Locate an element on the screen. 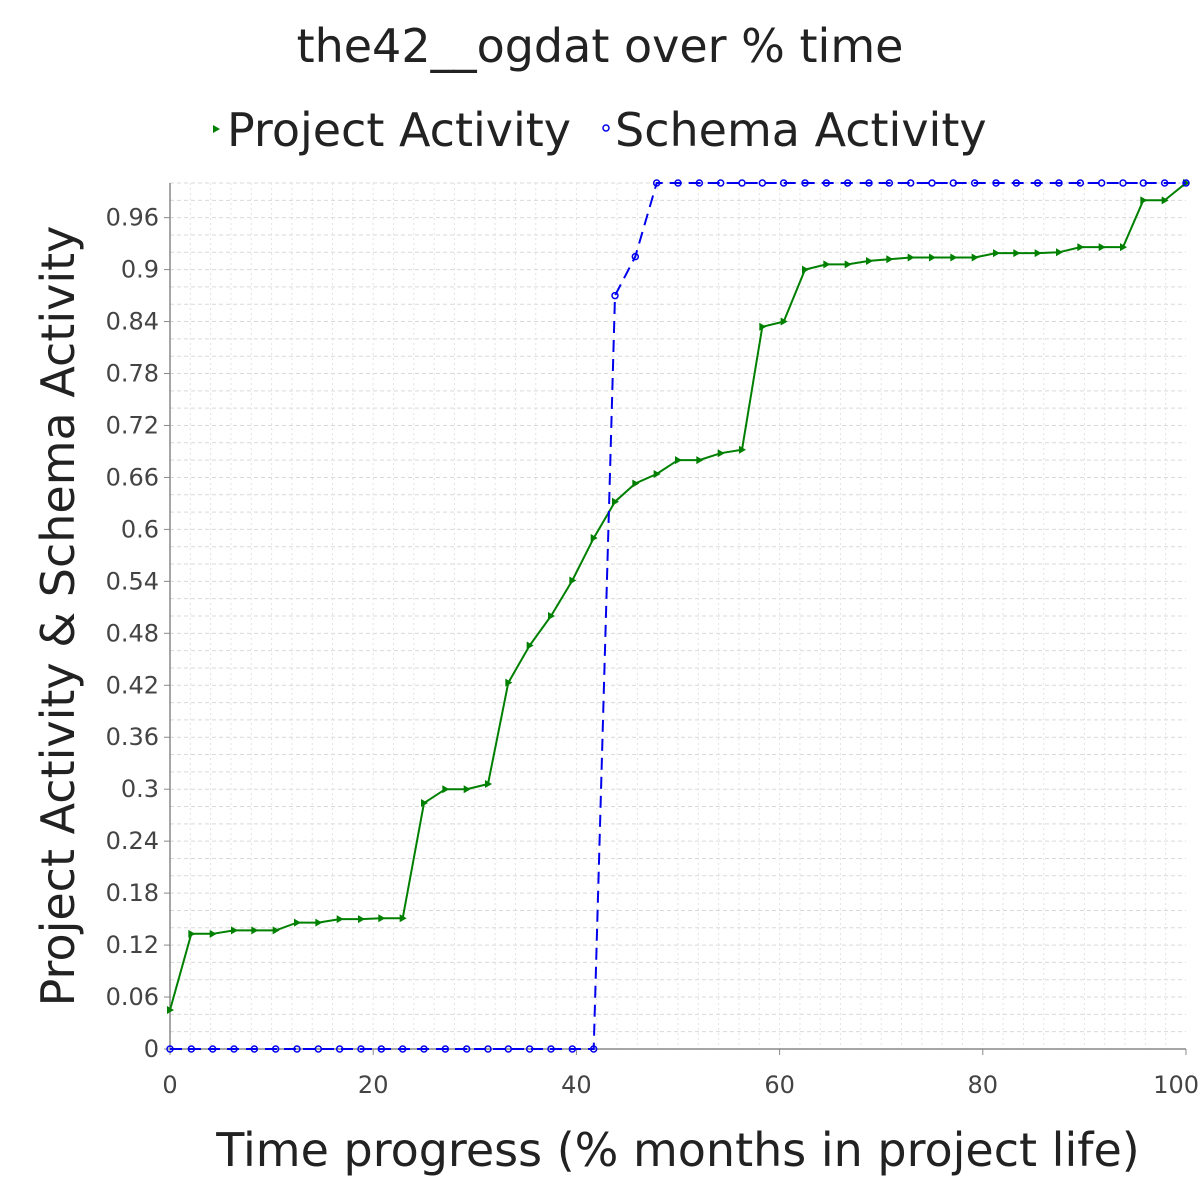  legend-item-project-activity: Project Activity is located at coordinates (392, 130).